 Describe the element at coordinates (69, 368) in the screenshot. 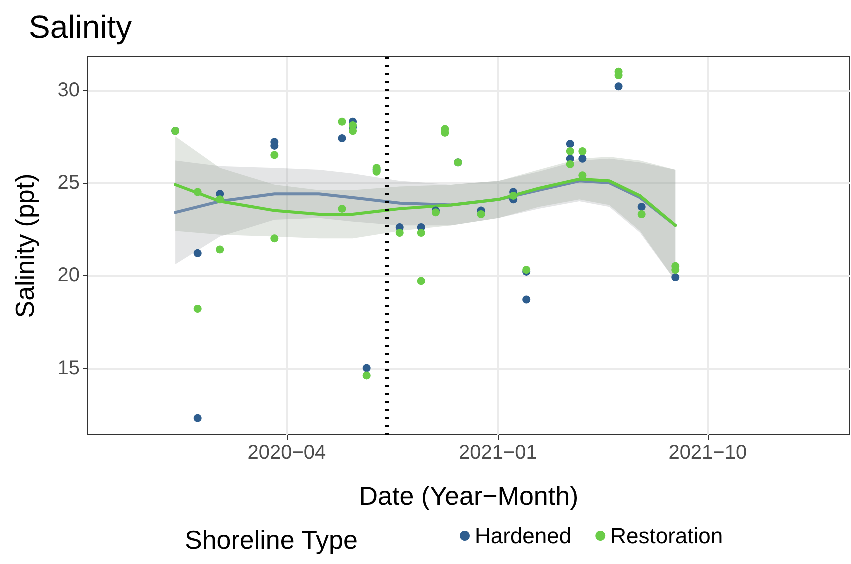

I see `y-tick-label: 15` at that location.